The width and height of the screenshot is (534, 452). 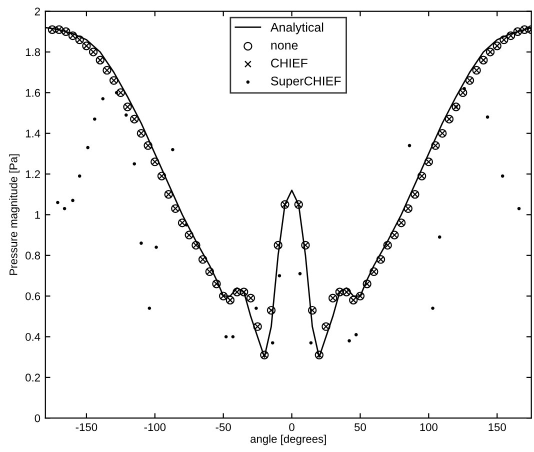 I want to click on y-tick-label: 0.8, so click(x=33, y=256).